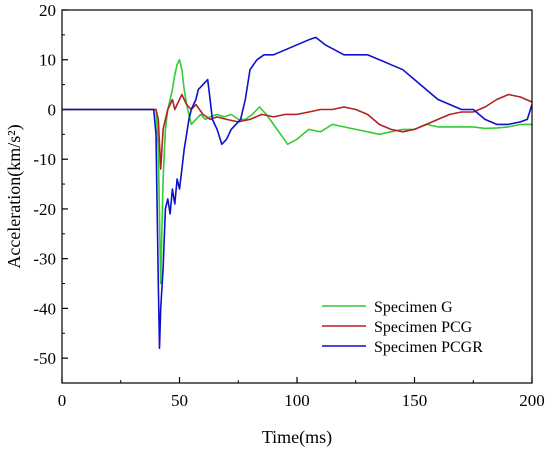 The image size is (550, 452). Describe the element at coordinates (14, 196) in the screenshot. I see `y-axis-label: Acceleration(km/s²)` at that location.